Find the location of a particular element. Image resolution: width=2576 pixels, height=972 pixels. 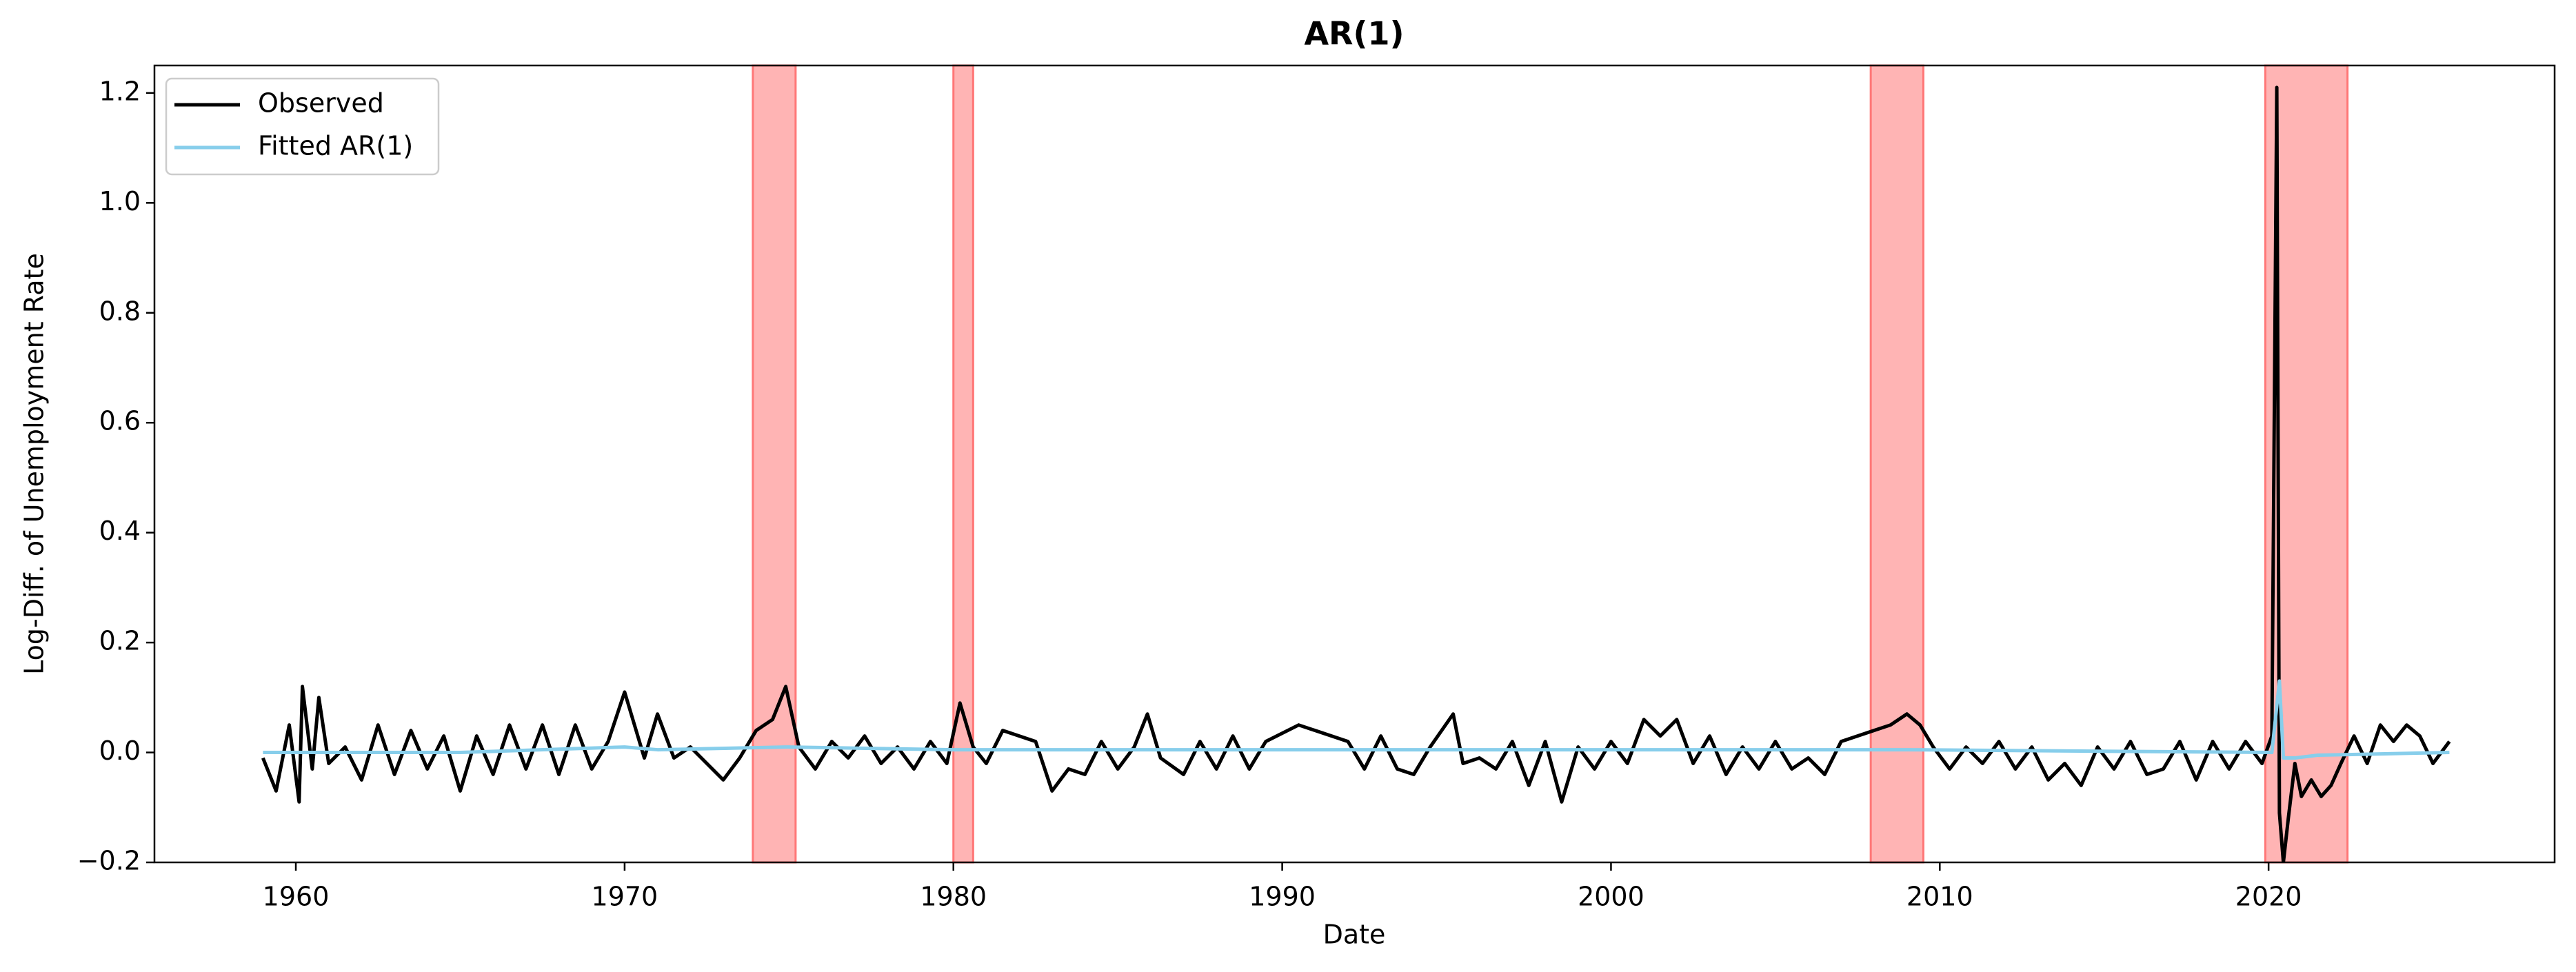

y-tick-label: 0.4 is located at coordinates (120, 531).